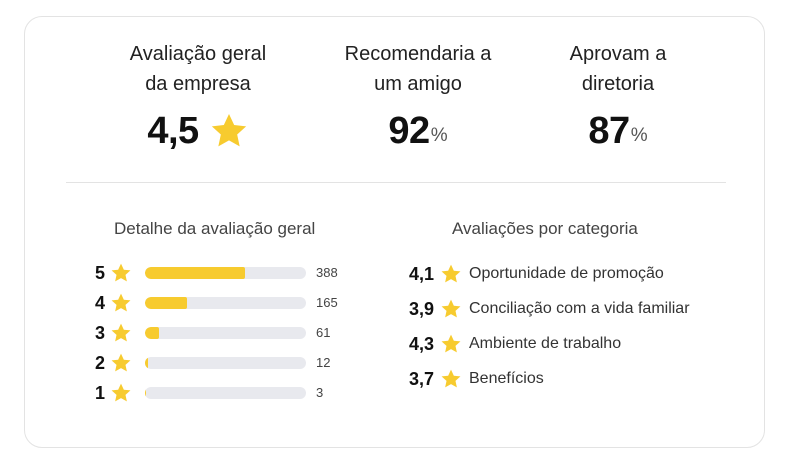 The image size is (799, 465). I want to click on overall-rating-title-line2: da empresa, so click(198, 84).